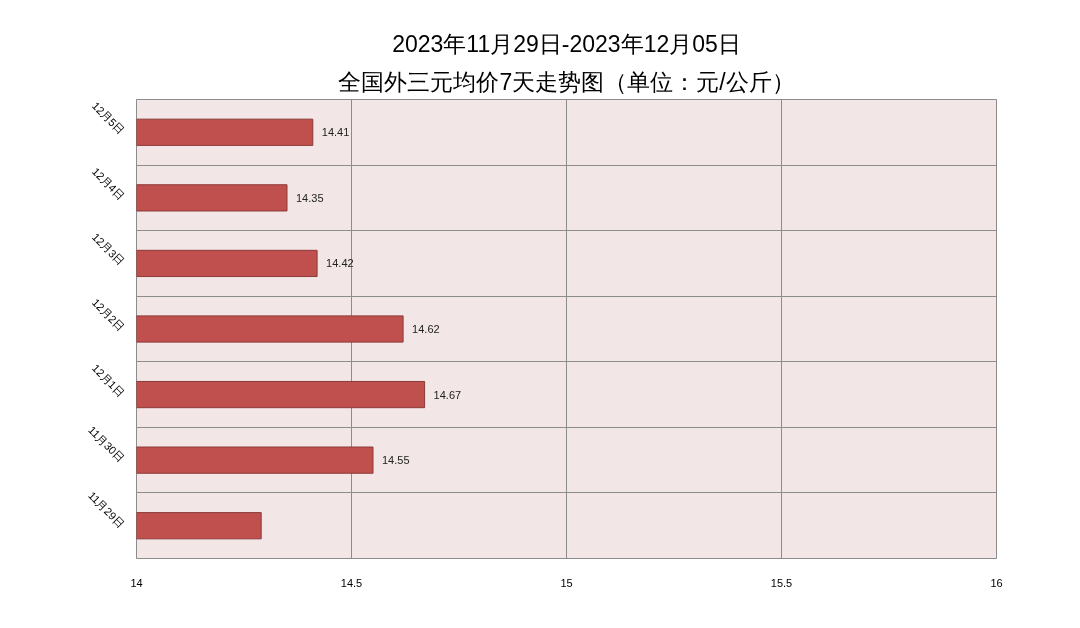  I want to click on y-tick-label: 11月30日, so click(106, 444).